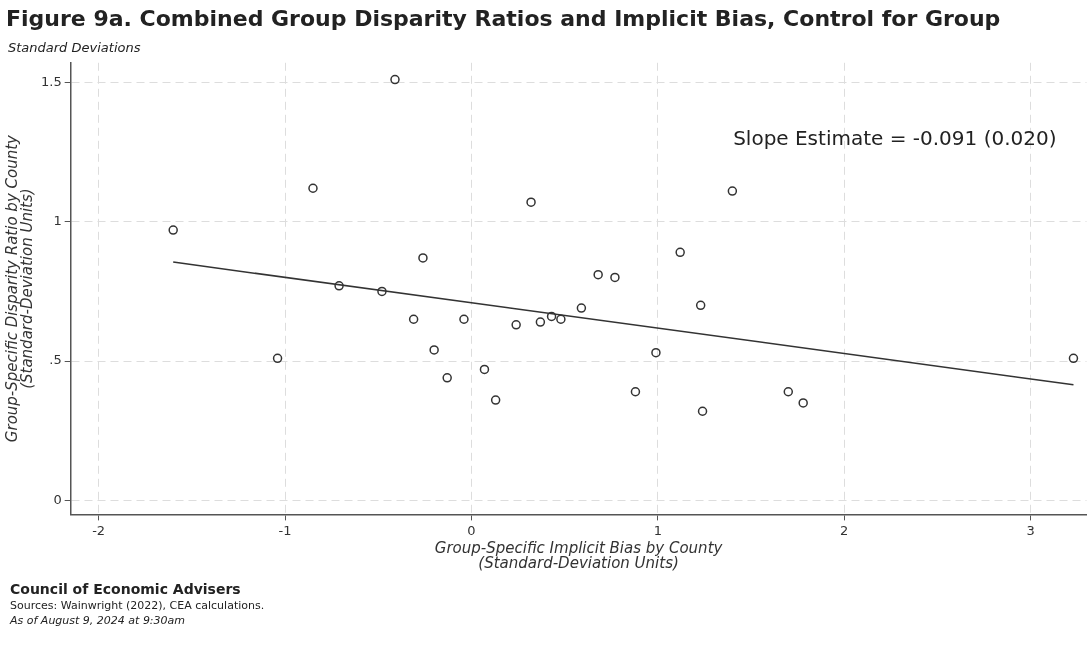  What do you see at coordinates (471, 530) in the screenshot?
I see `x-tick-label: 0` at bounding box center [471, 530].